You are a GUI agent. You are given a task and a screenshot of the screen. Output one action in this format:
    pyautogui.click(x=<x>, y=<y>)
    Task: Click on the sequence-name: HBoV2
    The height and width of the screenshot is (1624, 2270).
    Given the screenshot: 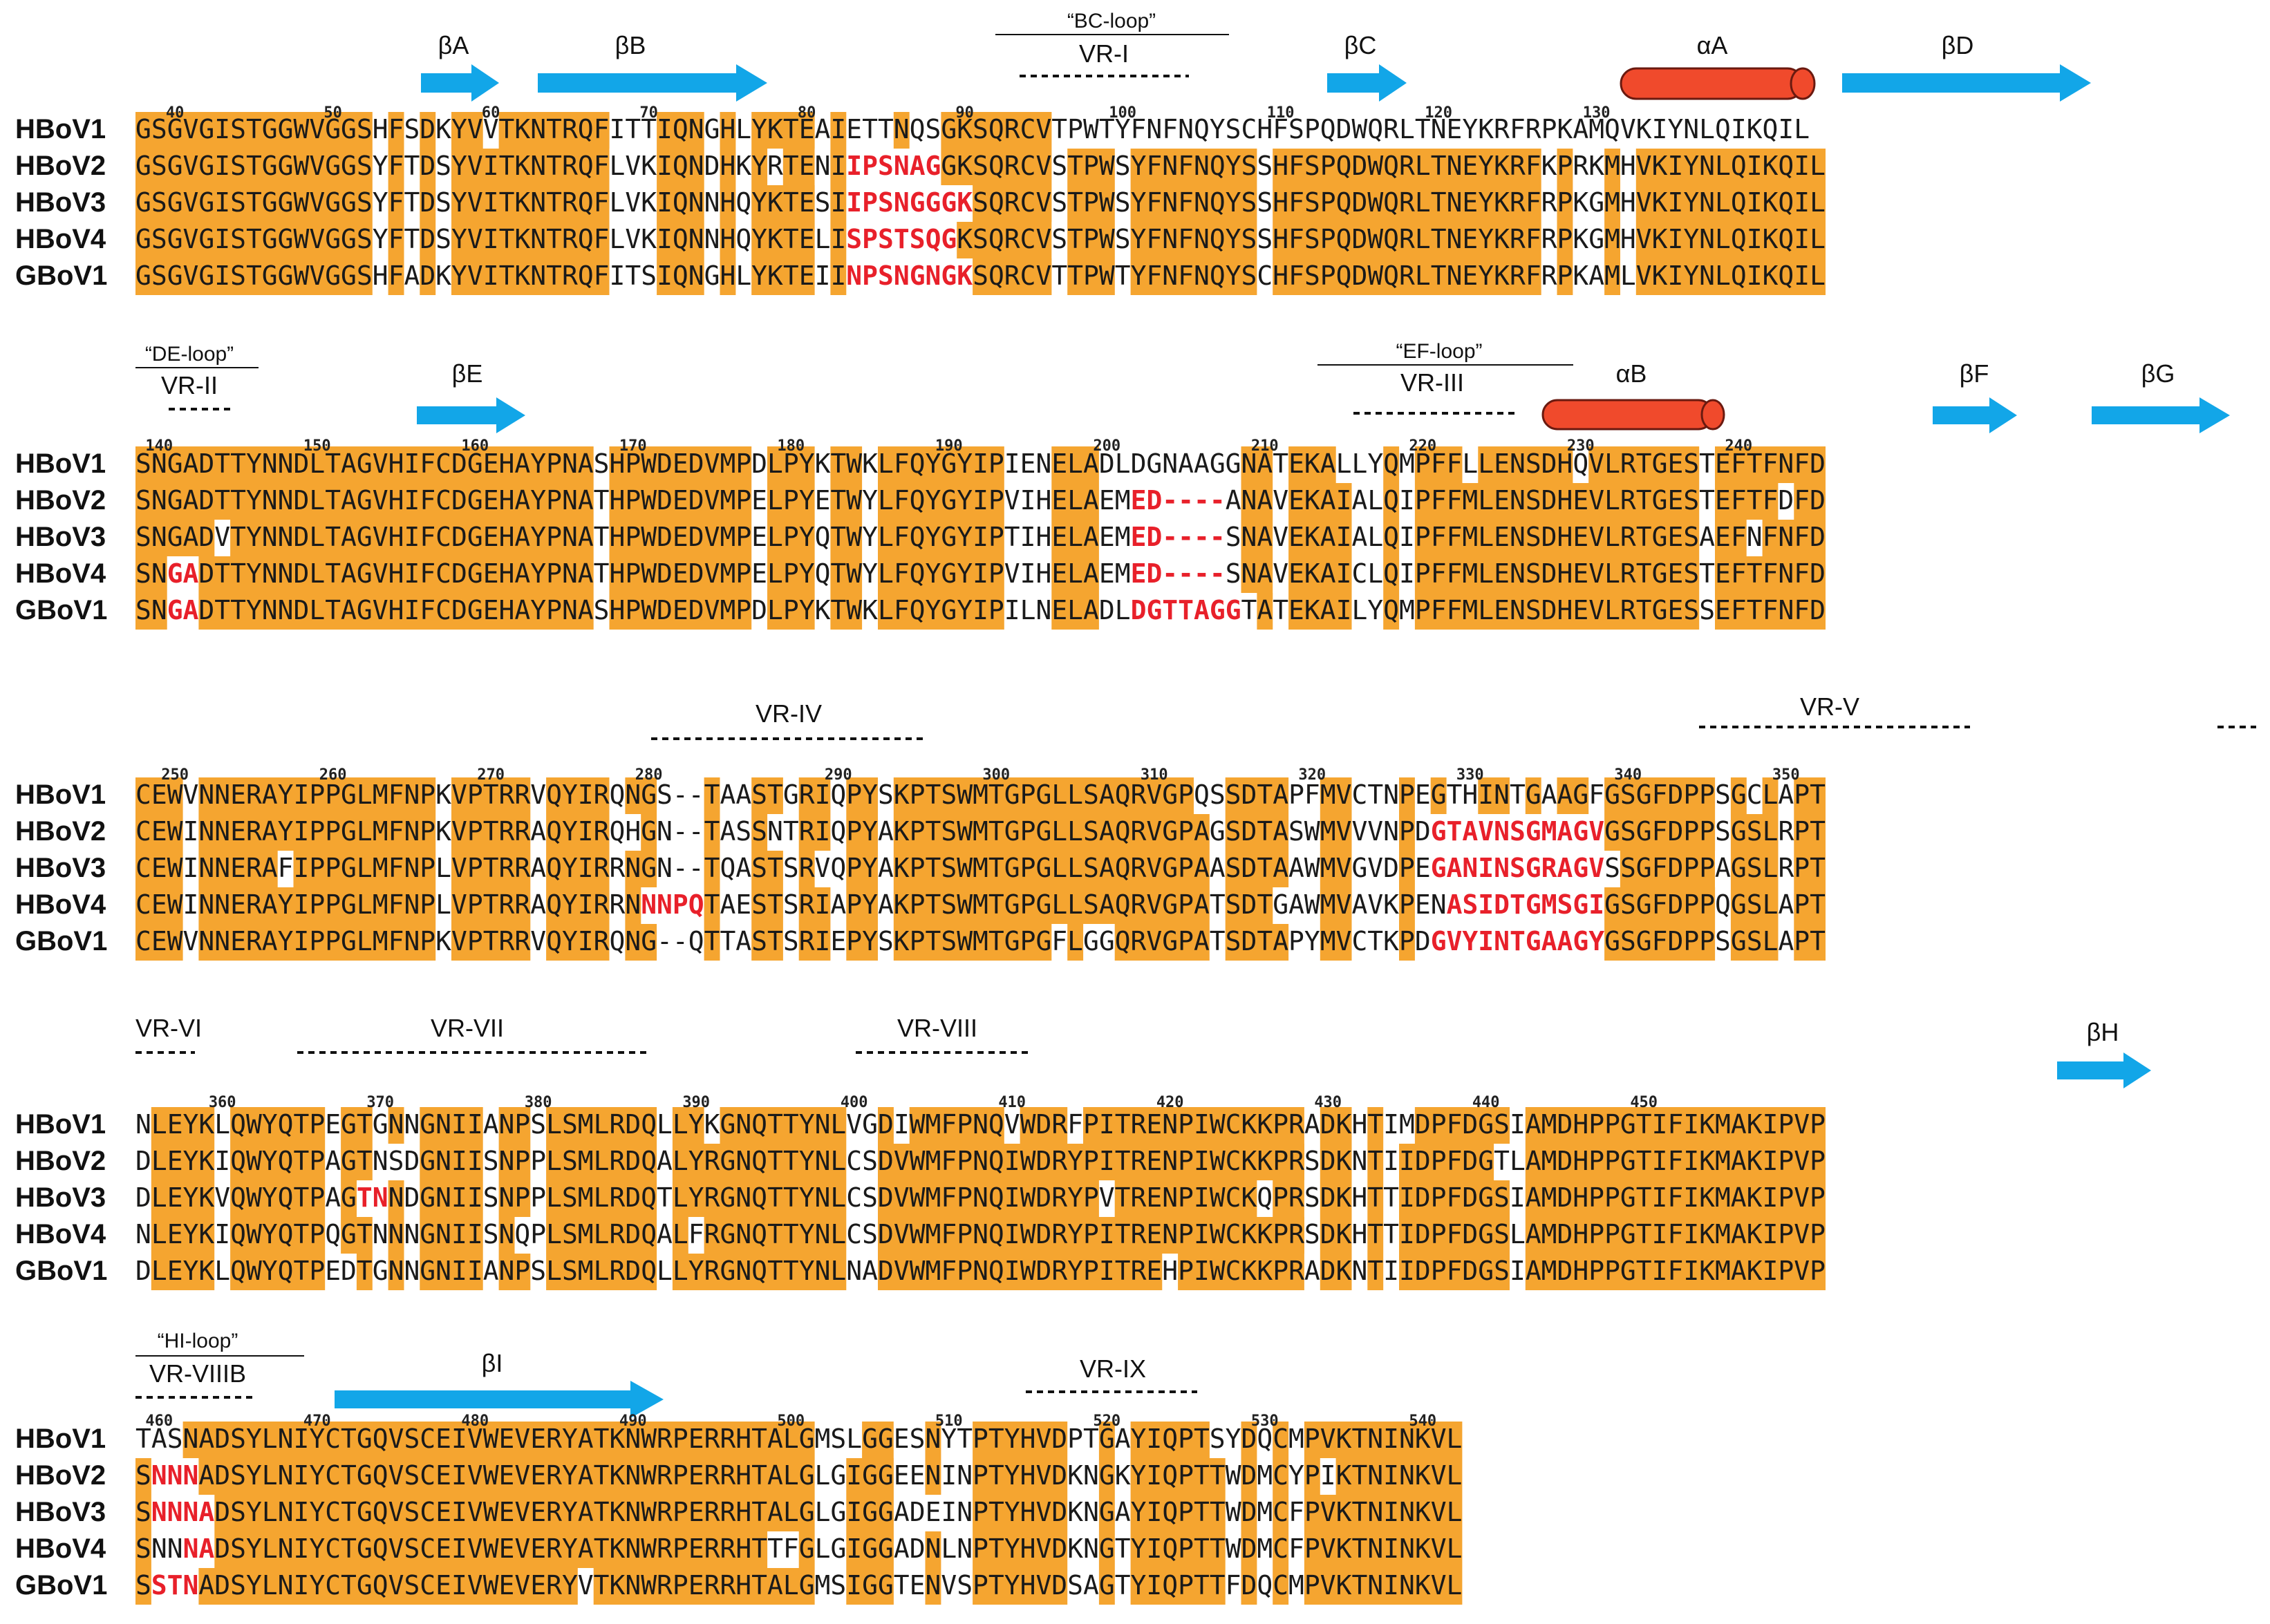 What is the action you would take?
    pyautogui.click(x=61, y=500)
    